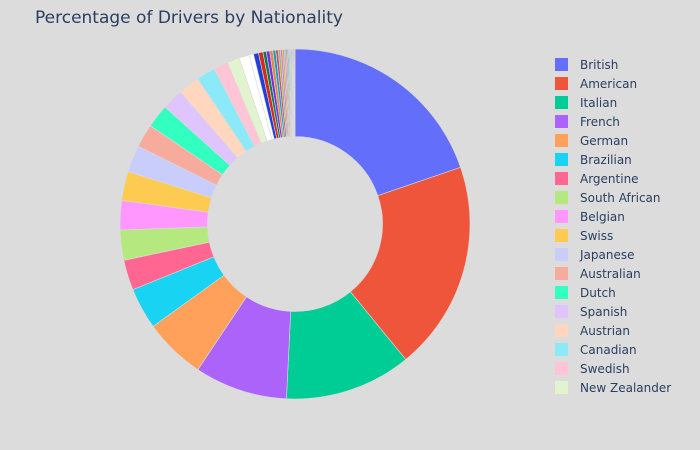 The image size is (700, 450). Describe the element at coordinates (604, 311) in the screenshot. I see `legend-label: Spanish` at that location.